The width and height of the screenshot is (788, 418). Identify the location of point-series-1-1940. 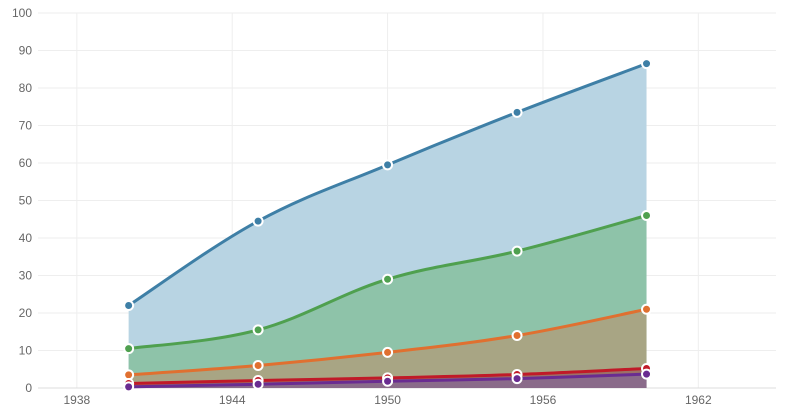
(129, 305).